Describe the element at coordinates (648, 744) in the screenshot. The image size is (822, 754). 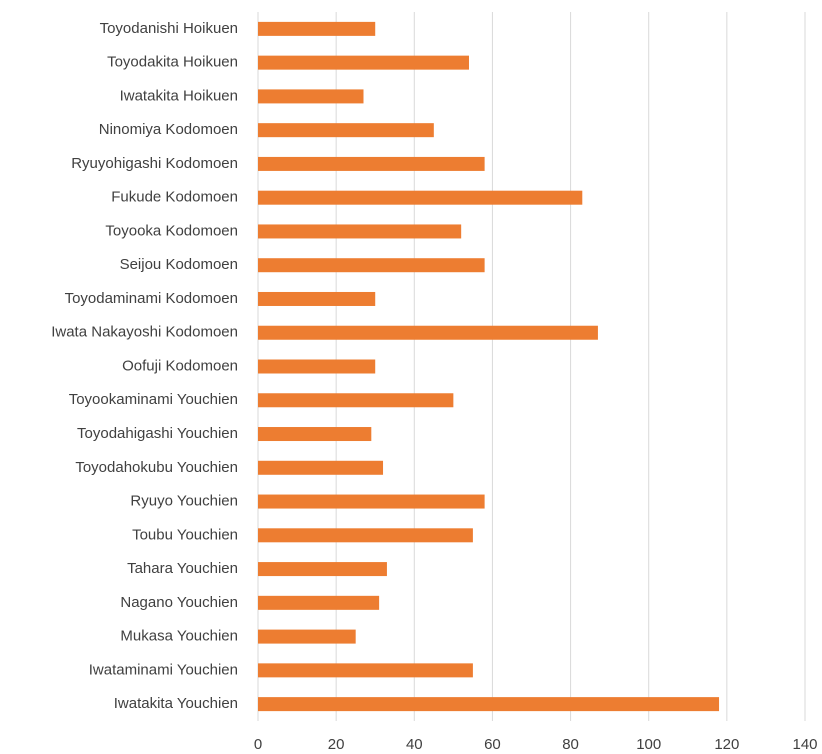
I see `x-tick-label: 100` at that location.